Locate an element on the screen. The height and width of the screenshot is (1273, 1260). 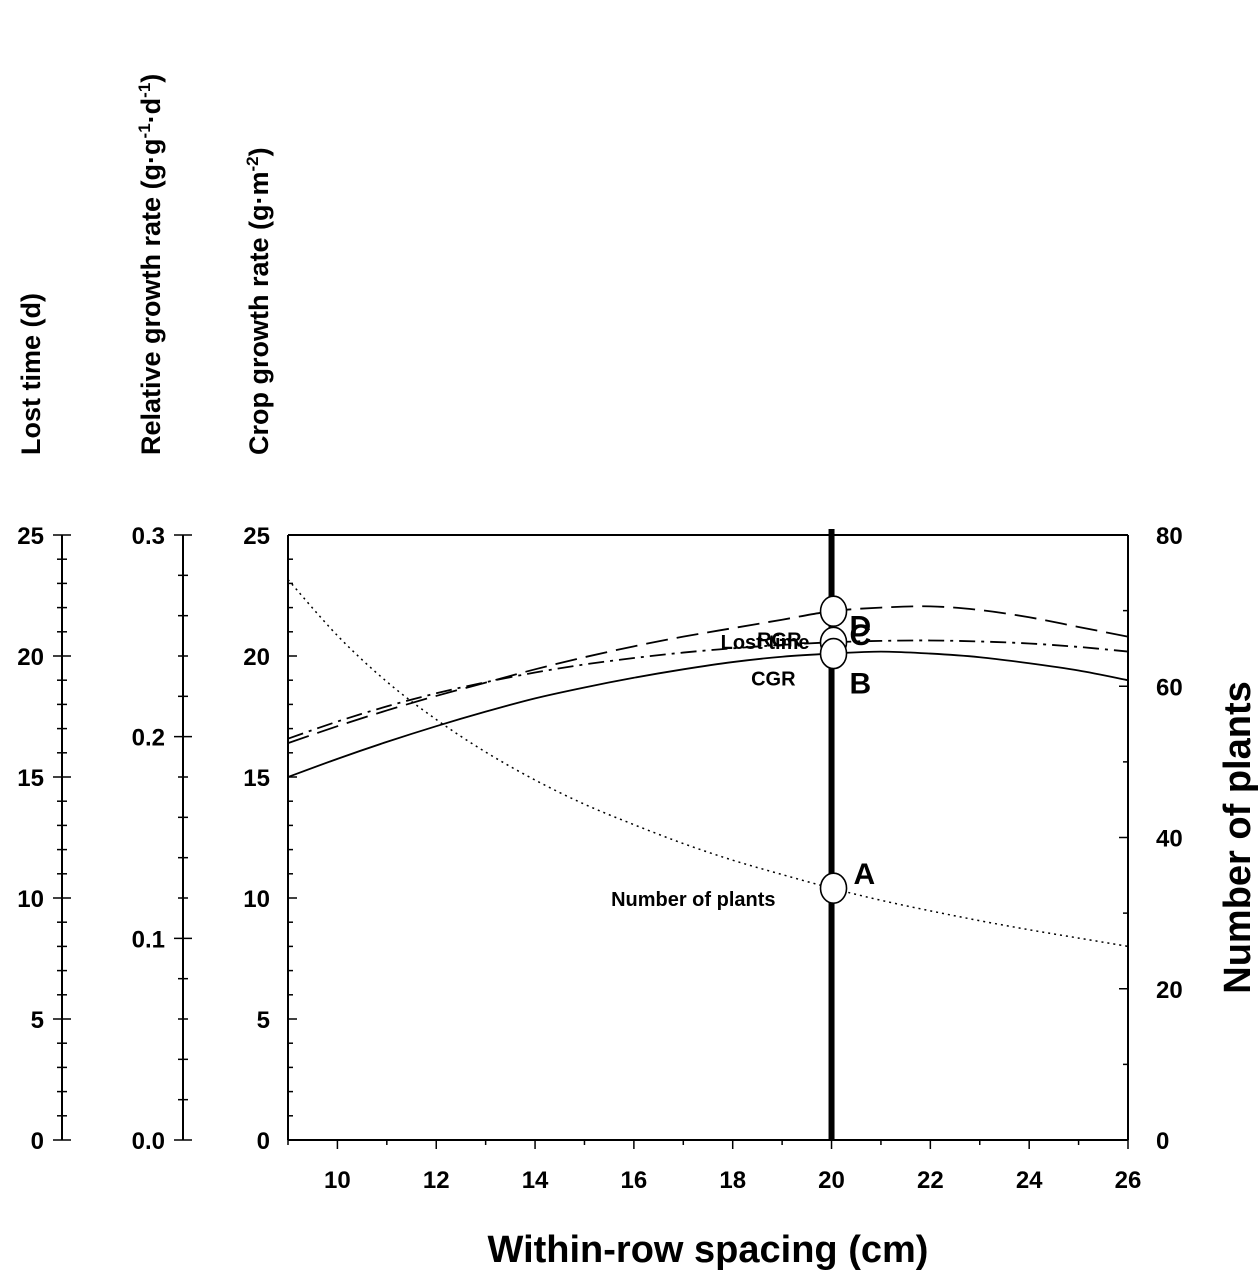
rgr-tick-label: 0.1 is located at coordinates (148, 939).